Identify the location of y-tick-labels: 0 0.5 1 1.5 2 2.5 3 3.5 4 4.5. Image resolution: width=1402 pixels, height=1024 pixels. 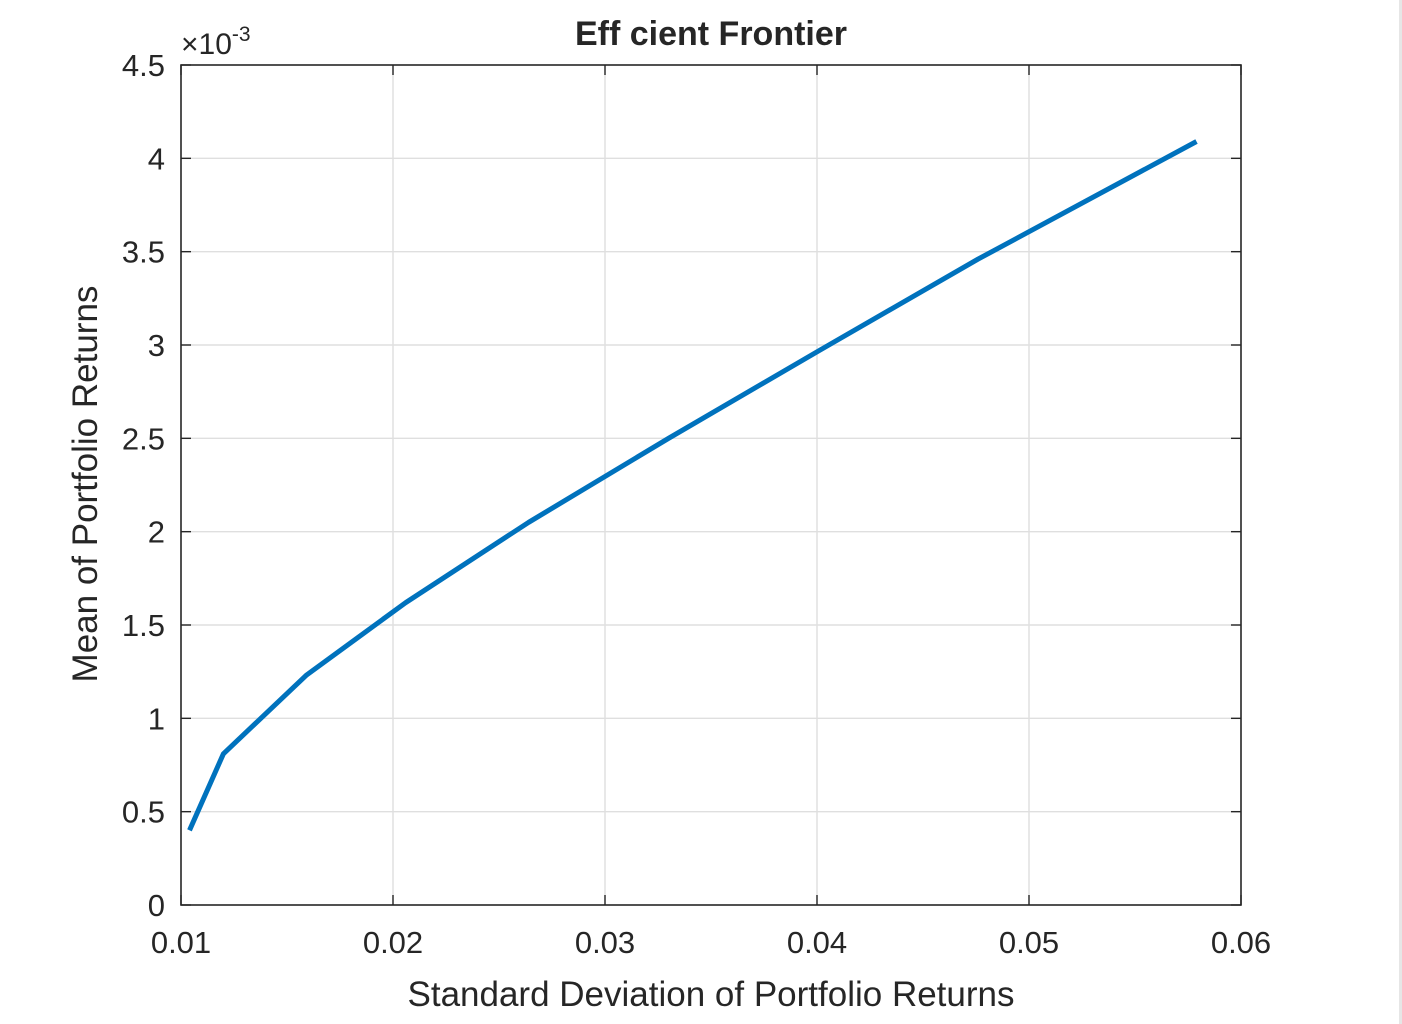
(143, 485).